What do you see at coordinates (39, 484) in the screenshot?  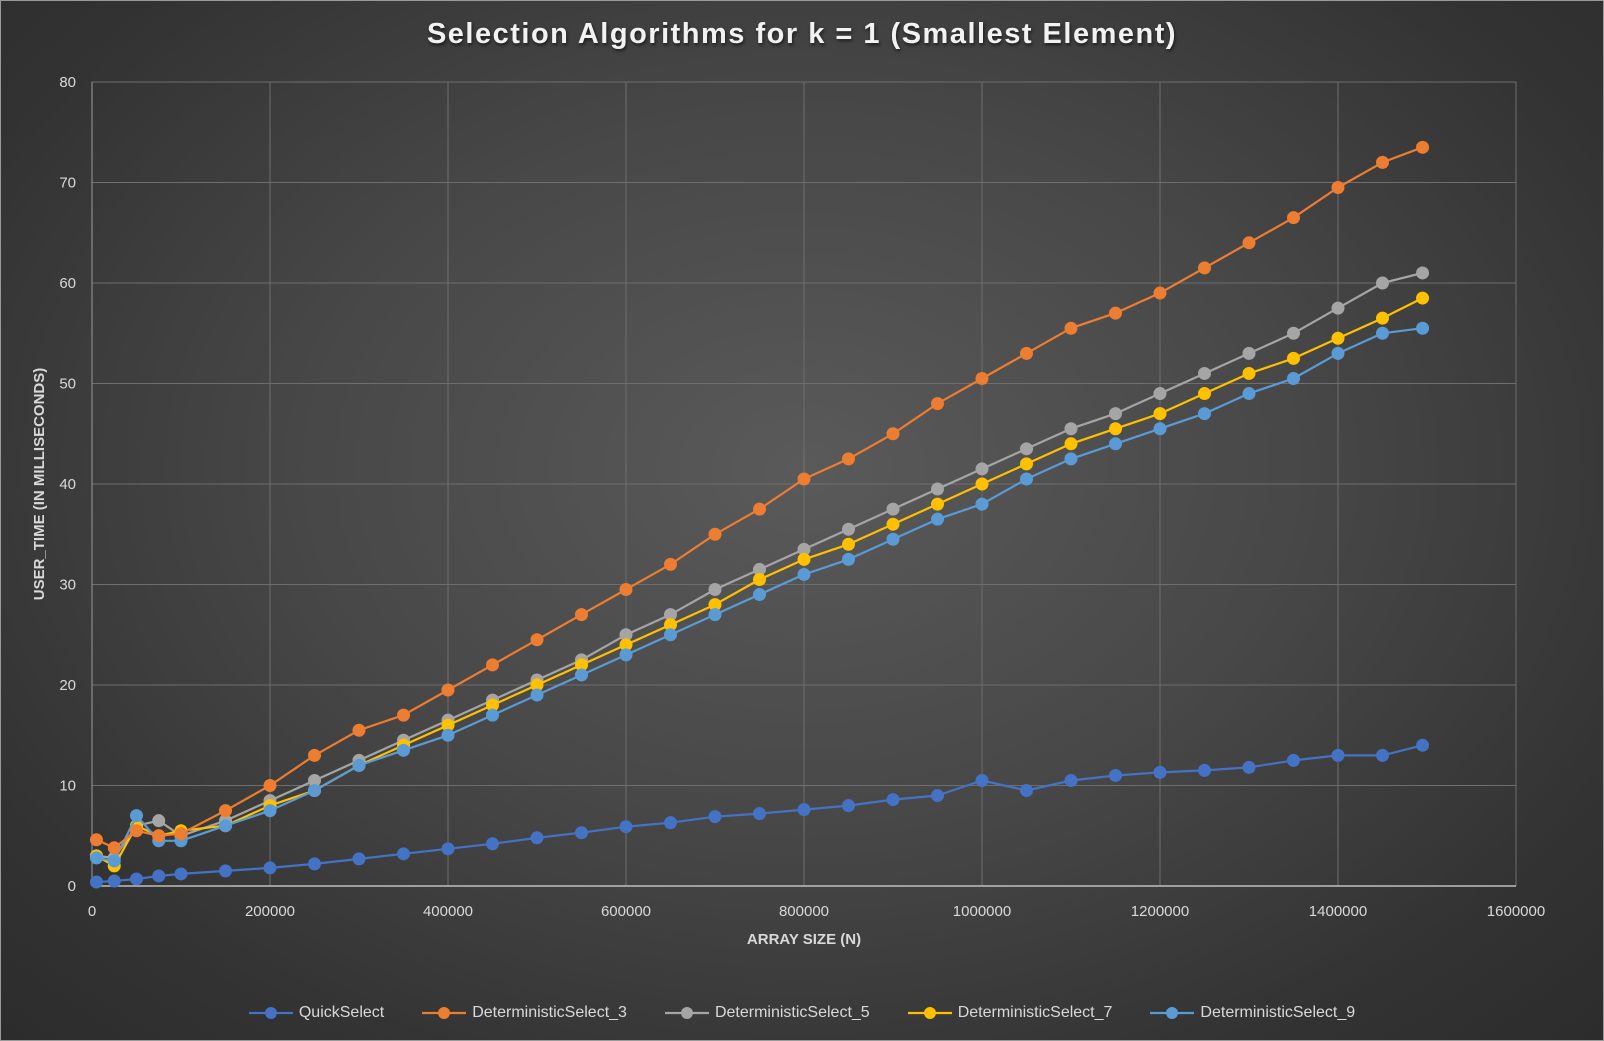 I see `y-axis-label: USER_TIME (IN MILLISECONDS)` at bounding box center [39, 484].